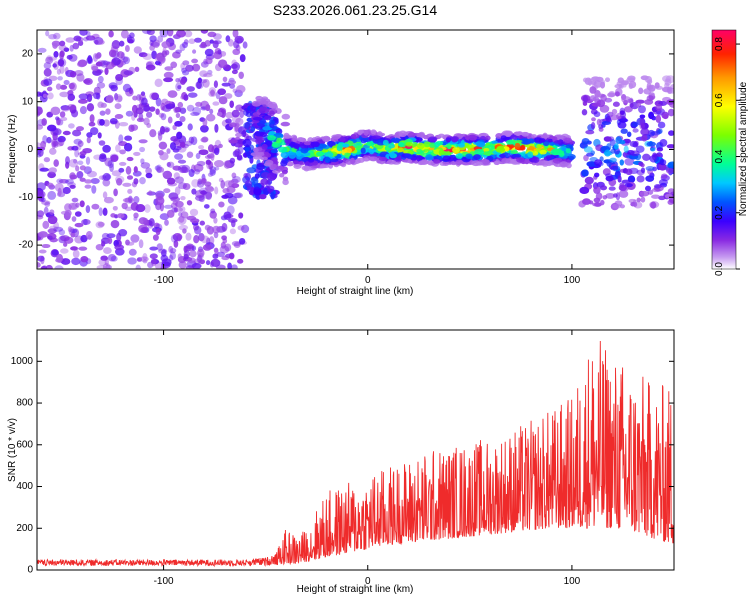 Image resolution: width=750 pixels, height=600 pixels. Describe the element at coordinates (572, 581) in the screenshot. I see `x-tick-label: 100` at that location.